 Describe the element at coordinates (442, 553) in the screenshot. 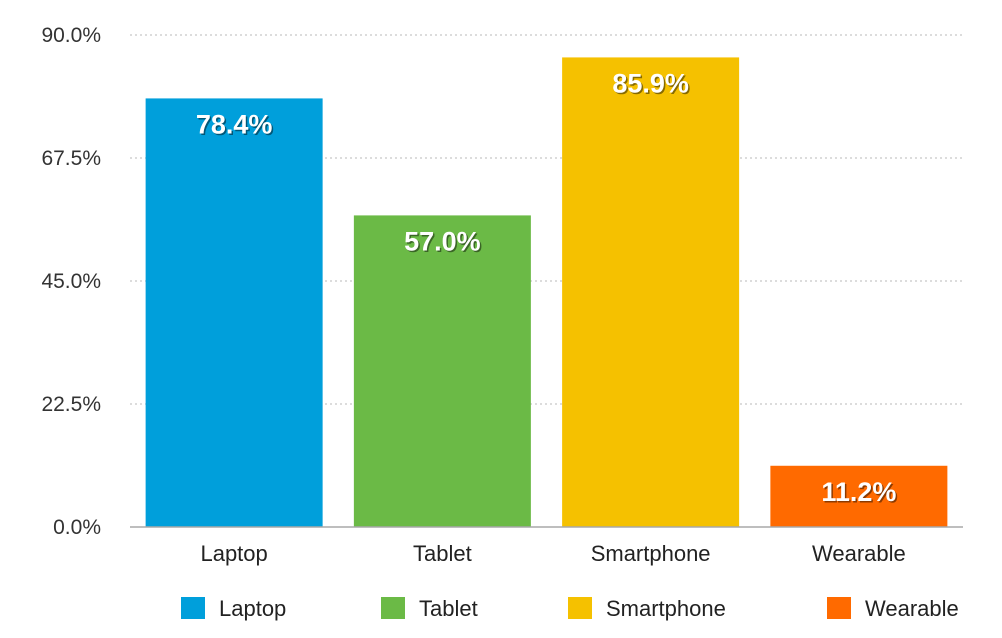

I see `x-category-label-tablet: Tablet` at that location.